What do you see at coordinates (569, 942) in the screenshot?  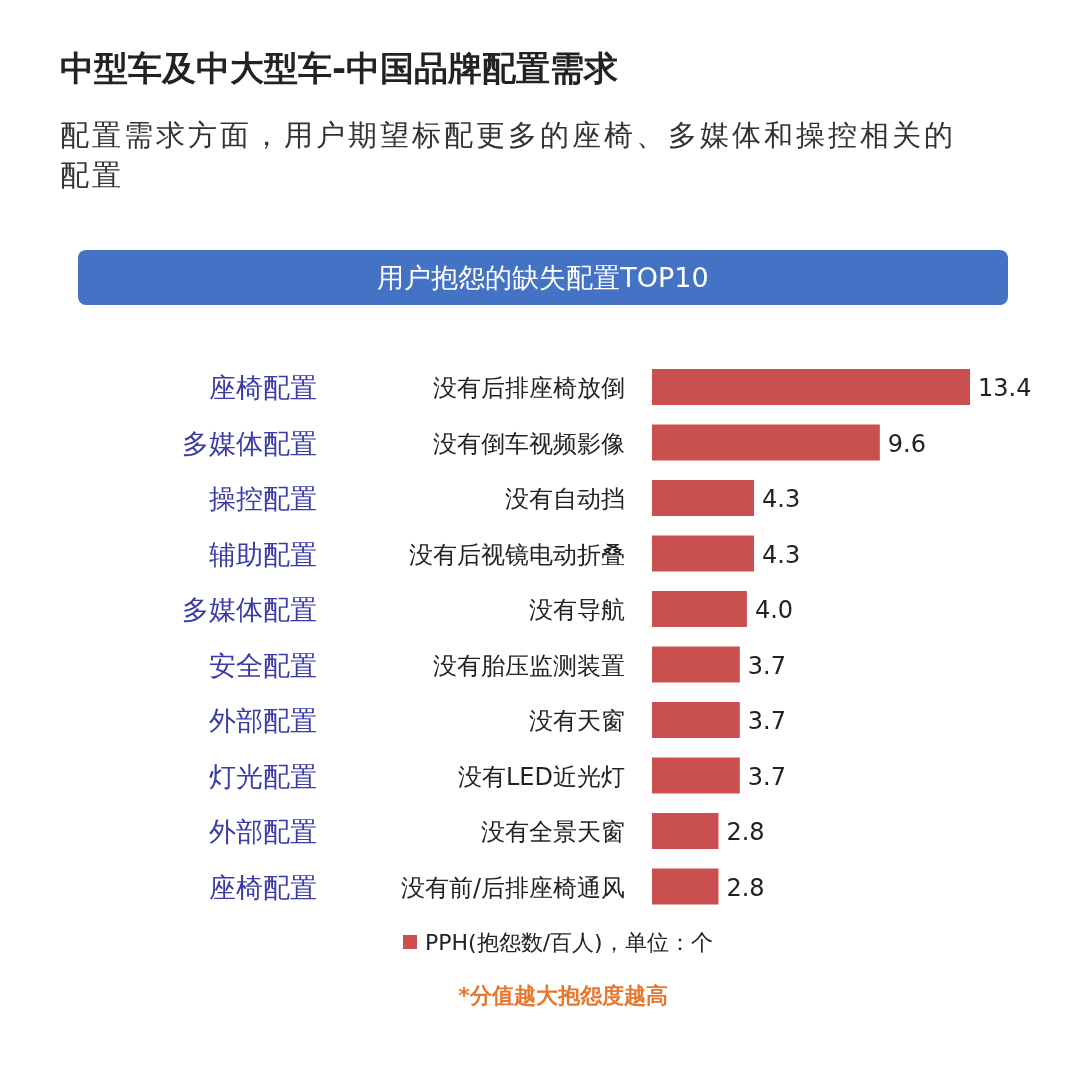 I see `legend-label: PPH(抱怨数/百人)，单位：个` at bounding box center [569, 942].